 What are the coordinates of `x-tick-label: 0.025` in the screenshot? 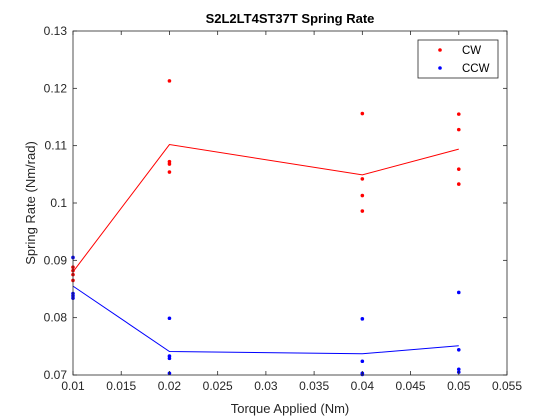 It's located at (218, 386).